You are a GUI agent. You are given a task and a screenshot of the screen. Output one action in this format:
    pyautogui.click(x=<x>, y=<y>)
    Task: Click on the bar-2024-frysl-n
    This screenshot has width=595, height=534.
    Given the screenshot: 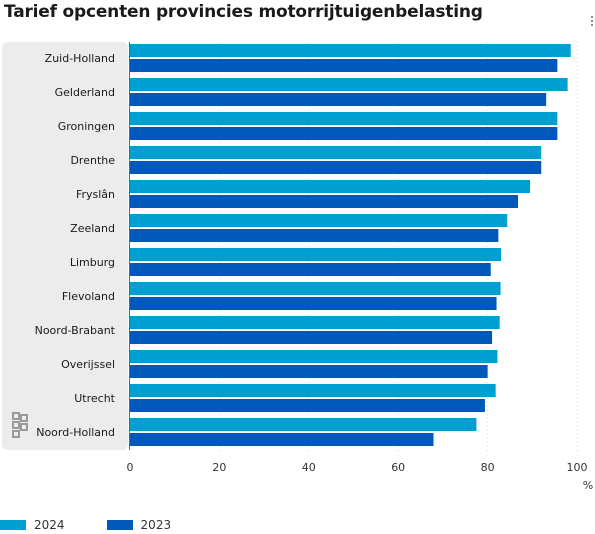 What is the action you would take?
    pyautogui.click(x=330, y=186)
    